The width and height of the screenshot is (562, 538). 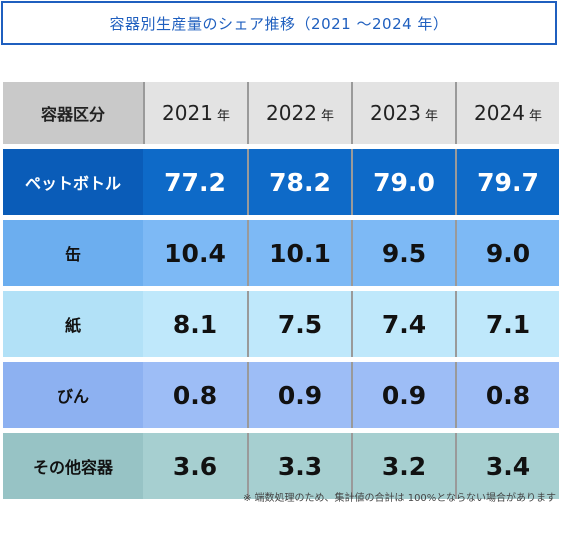 What do you see at coordinates (73, 182) in the screenshot?
I see `row-label: ペットボトル` at bounding box center [73, 182].